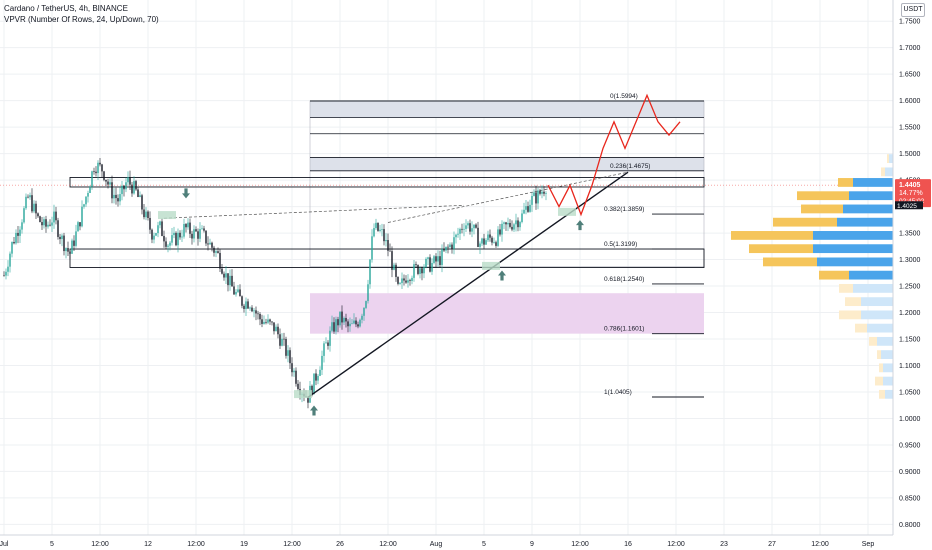 This screenshot has height=550, width=932. I want to click on fib-level-label: 0.618(1.2540), so click(624, 279).